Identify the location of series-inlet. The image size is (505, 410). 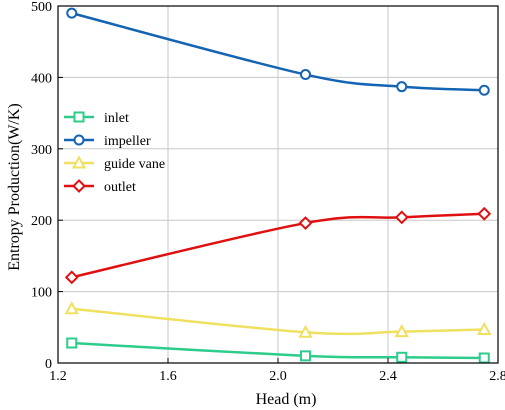
(278, 350).